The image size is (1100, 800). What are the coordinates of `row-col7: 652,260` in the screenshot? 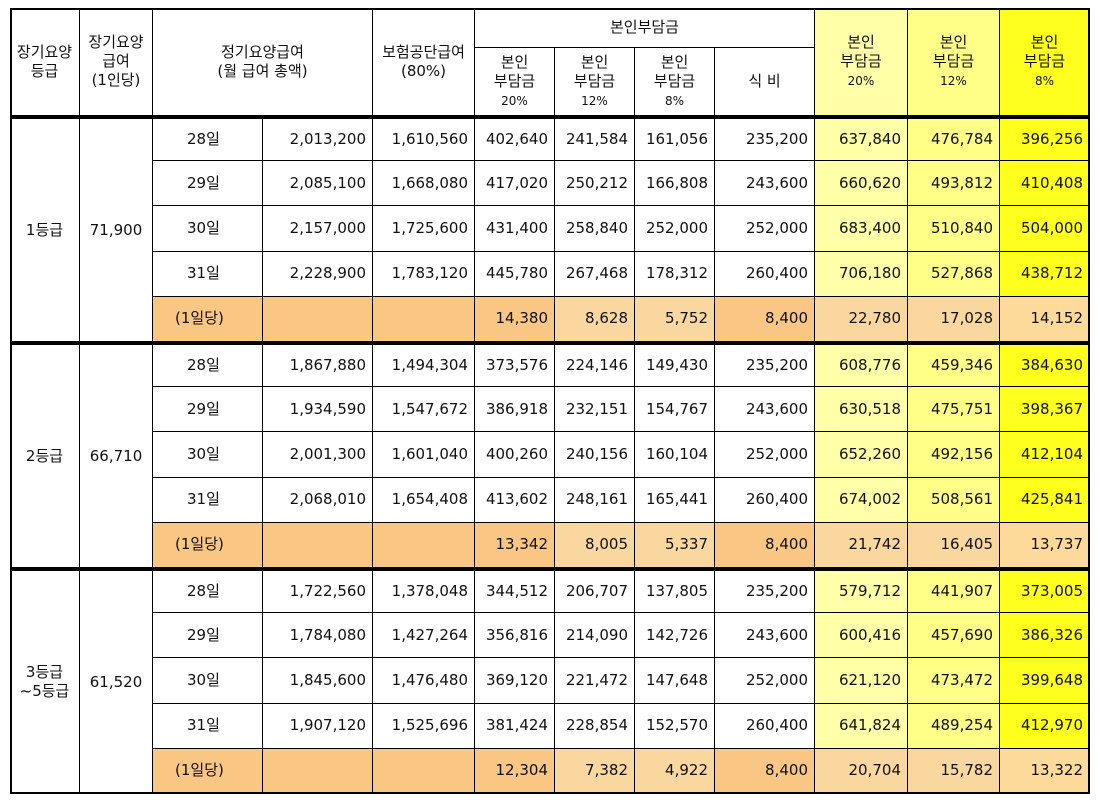 It's located at (861, 455).